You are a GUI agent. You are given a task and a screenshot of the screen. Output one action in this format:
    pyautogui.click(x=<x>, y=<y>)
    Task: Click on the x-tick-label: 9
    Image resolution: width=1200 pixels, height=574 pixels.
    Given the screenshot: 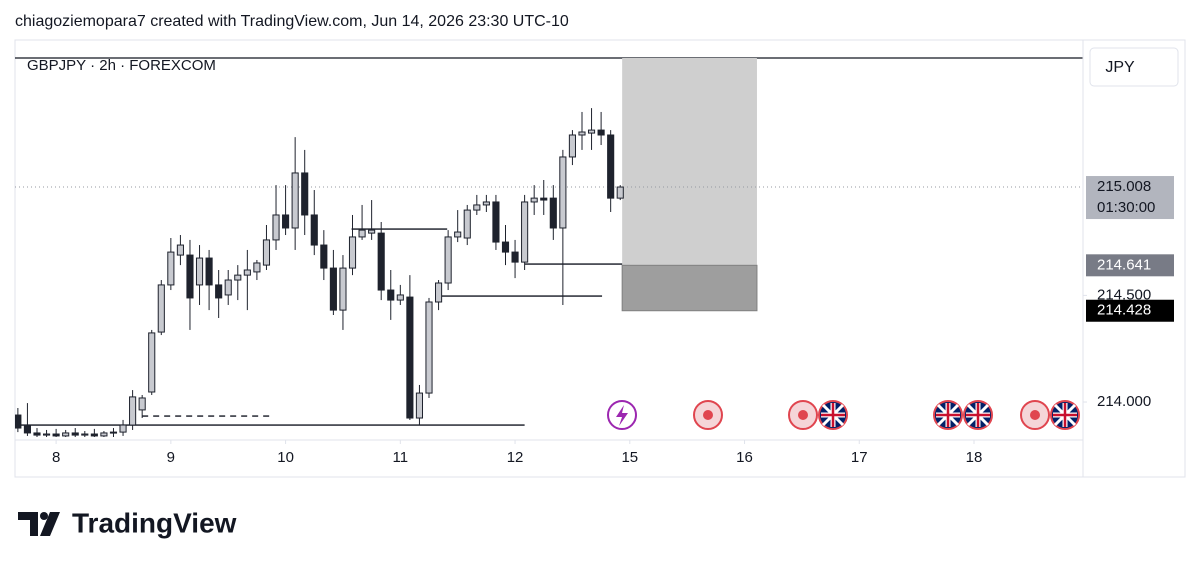 What is the action you would take?
    pyautogui.click(x=171, y=457)
    